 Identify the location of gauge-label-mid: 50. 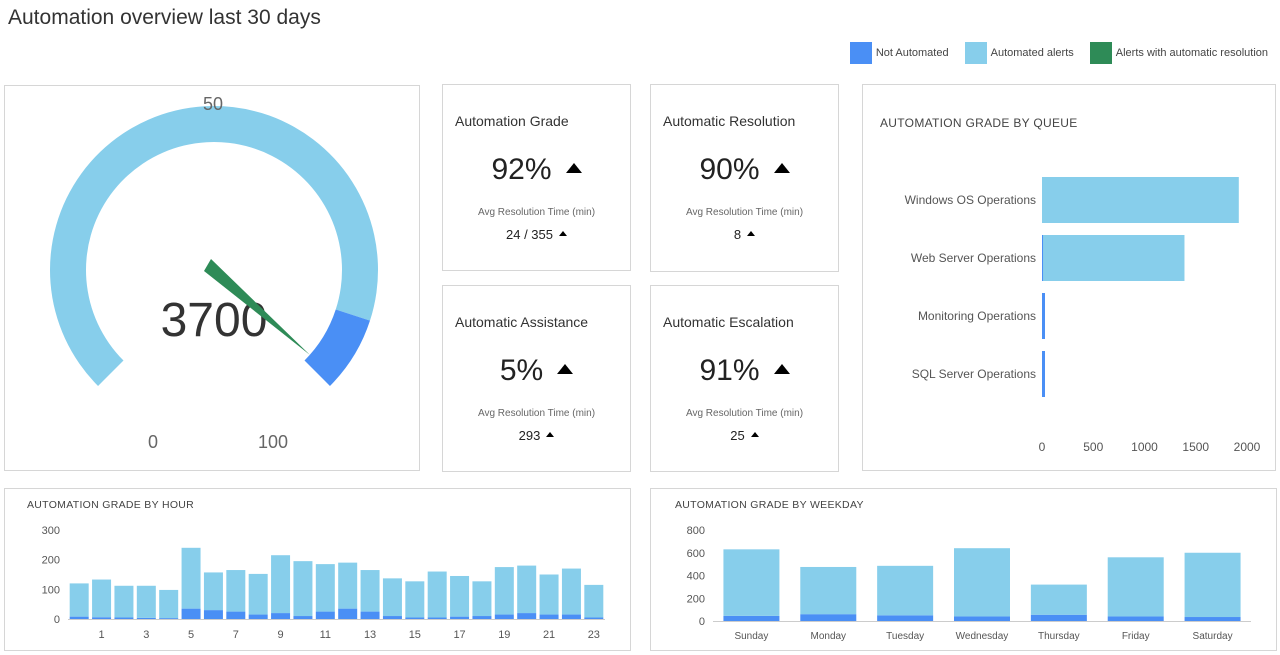
(213, 104).